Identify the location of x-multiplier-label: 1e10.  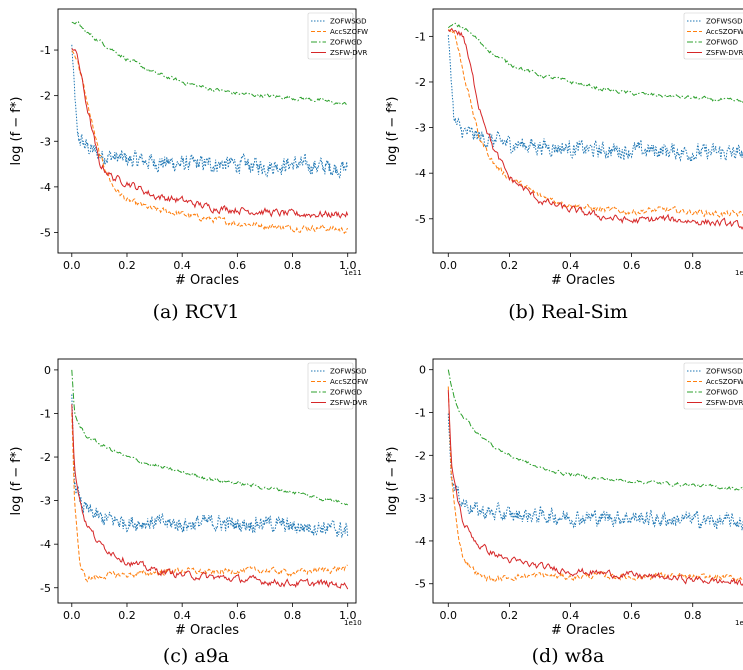
(353, 623).